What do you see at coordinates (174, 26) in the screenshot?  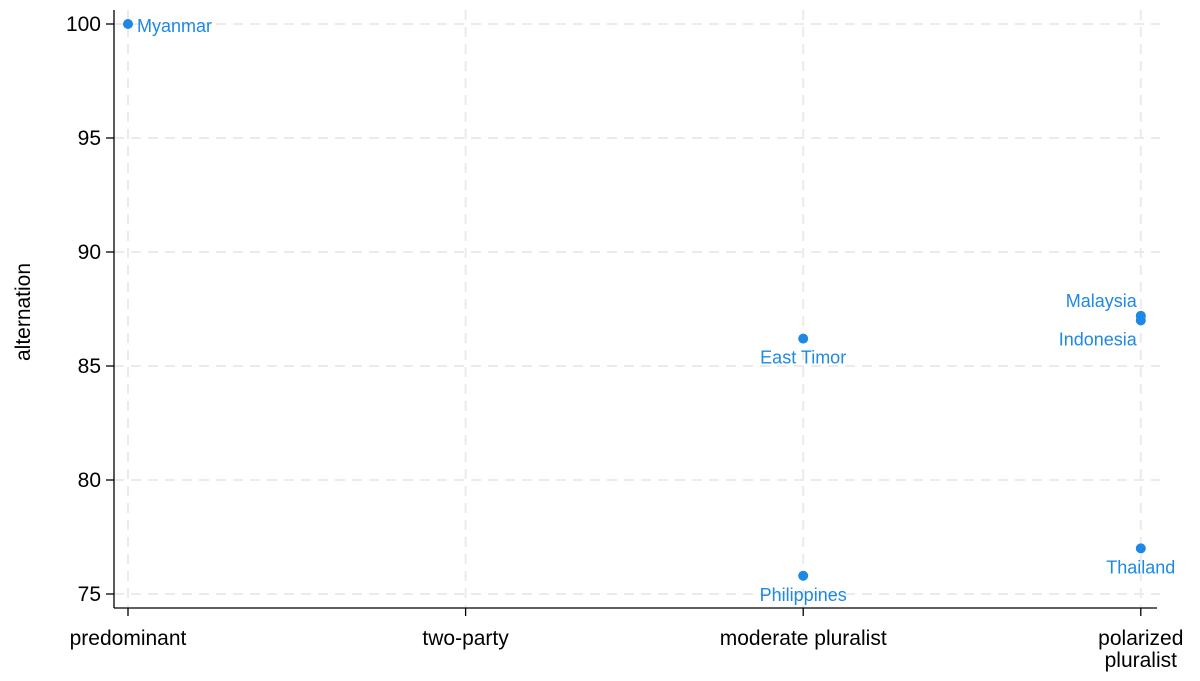 I see `data-point-label: Myanmar` at bounding box center [174, 26].